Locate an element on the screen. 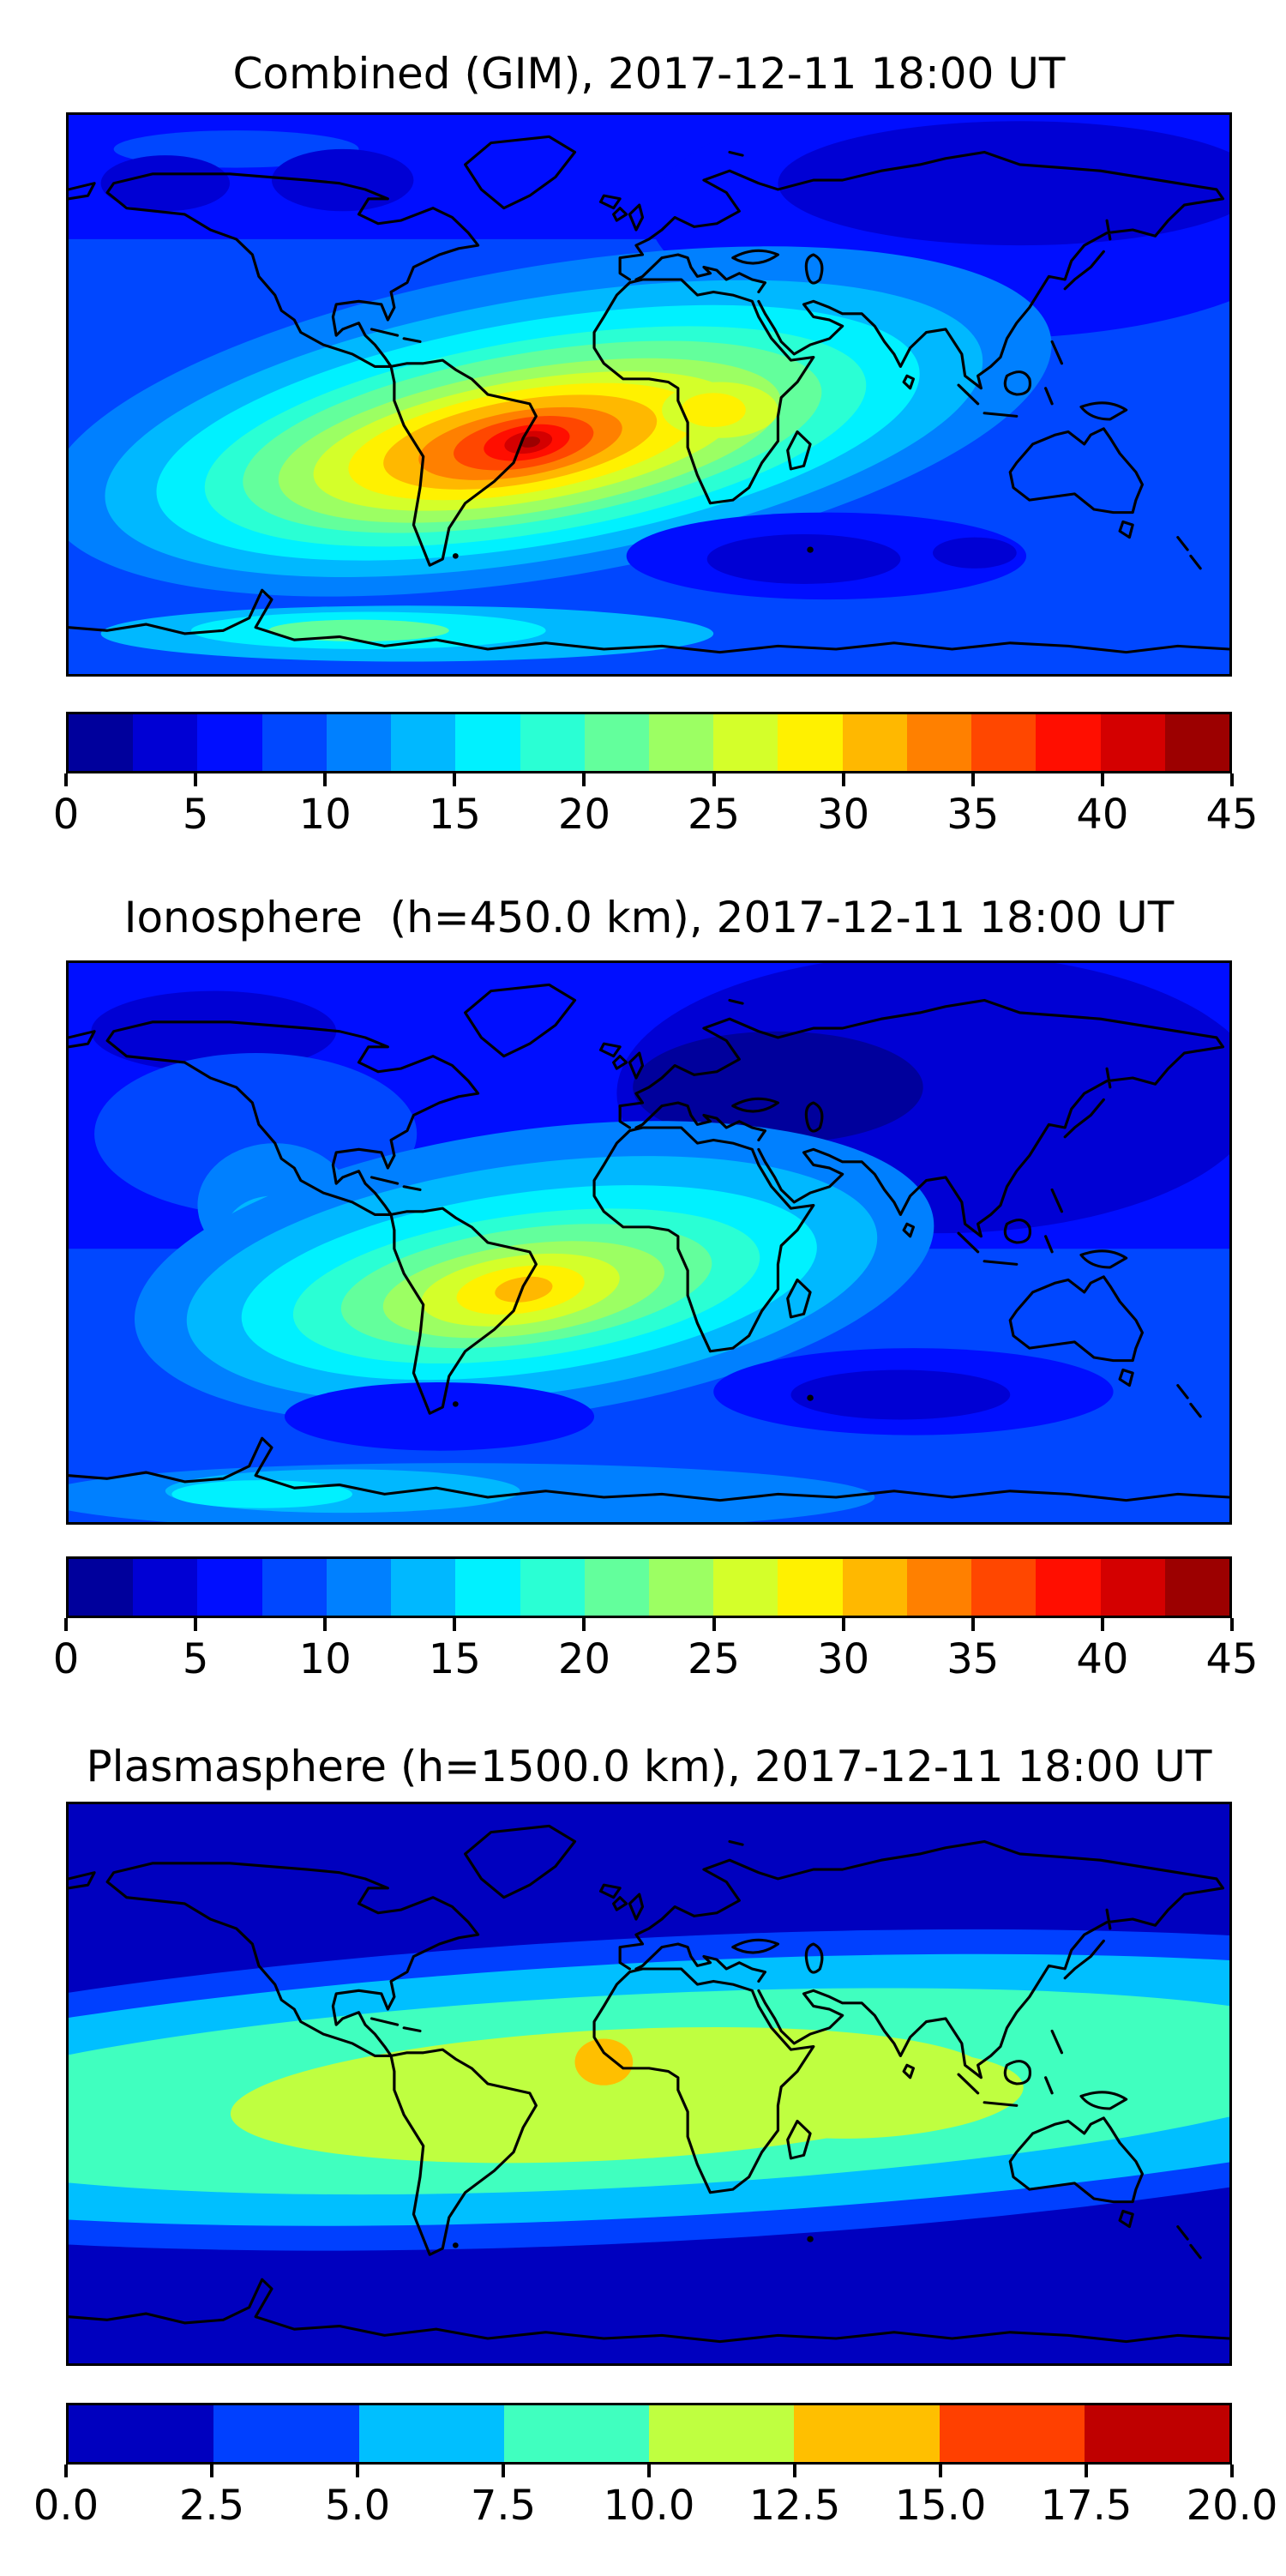 The width and height of the screenshot is (1286, 2576). colorbar-tick-label: 5.0 is located at coordinates (357, 2506).